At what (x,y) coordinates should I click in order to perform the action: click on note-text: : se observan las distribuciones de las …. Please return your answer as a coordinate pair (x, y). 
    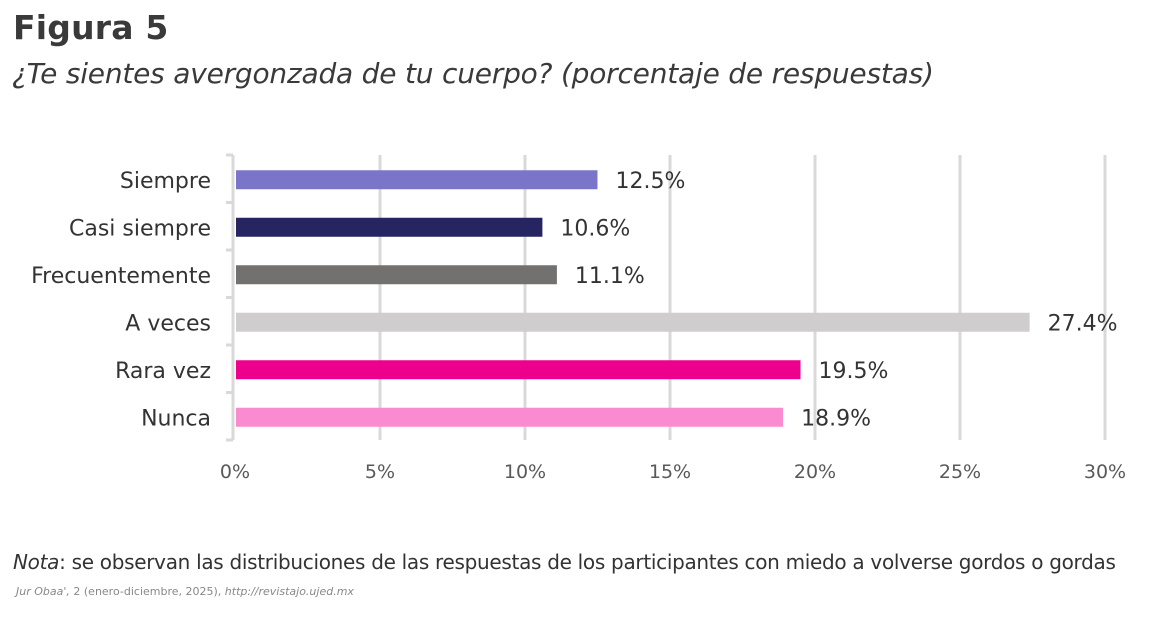
    Looking at the image, I should click on (587, 562).